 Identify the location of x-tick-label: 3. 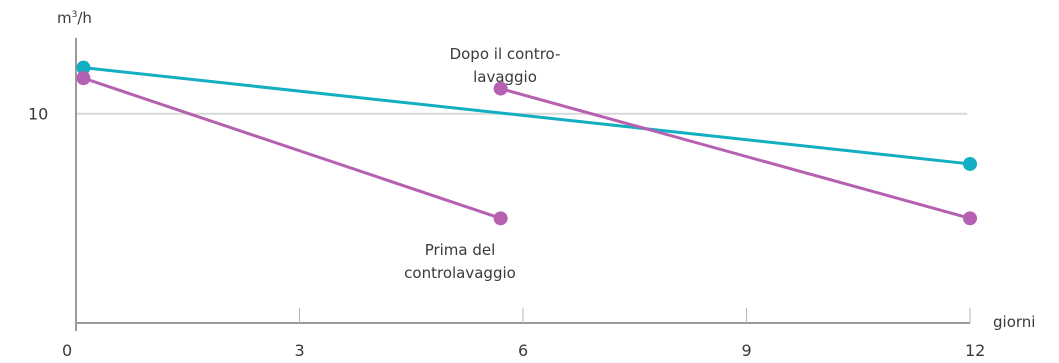
(300, 350).